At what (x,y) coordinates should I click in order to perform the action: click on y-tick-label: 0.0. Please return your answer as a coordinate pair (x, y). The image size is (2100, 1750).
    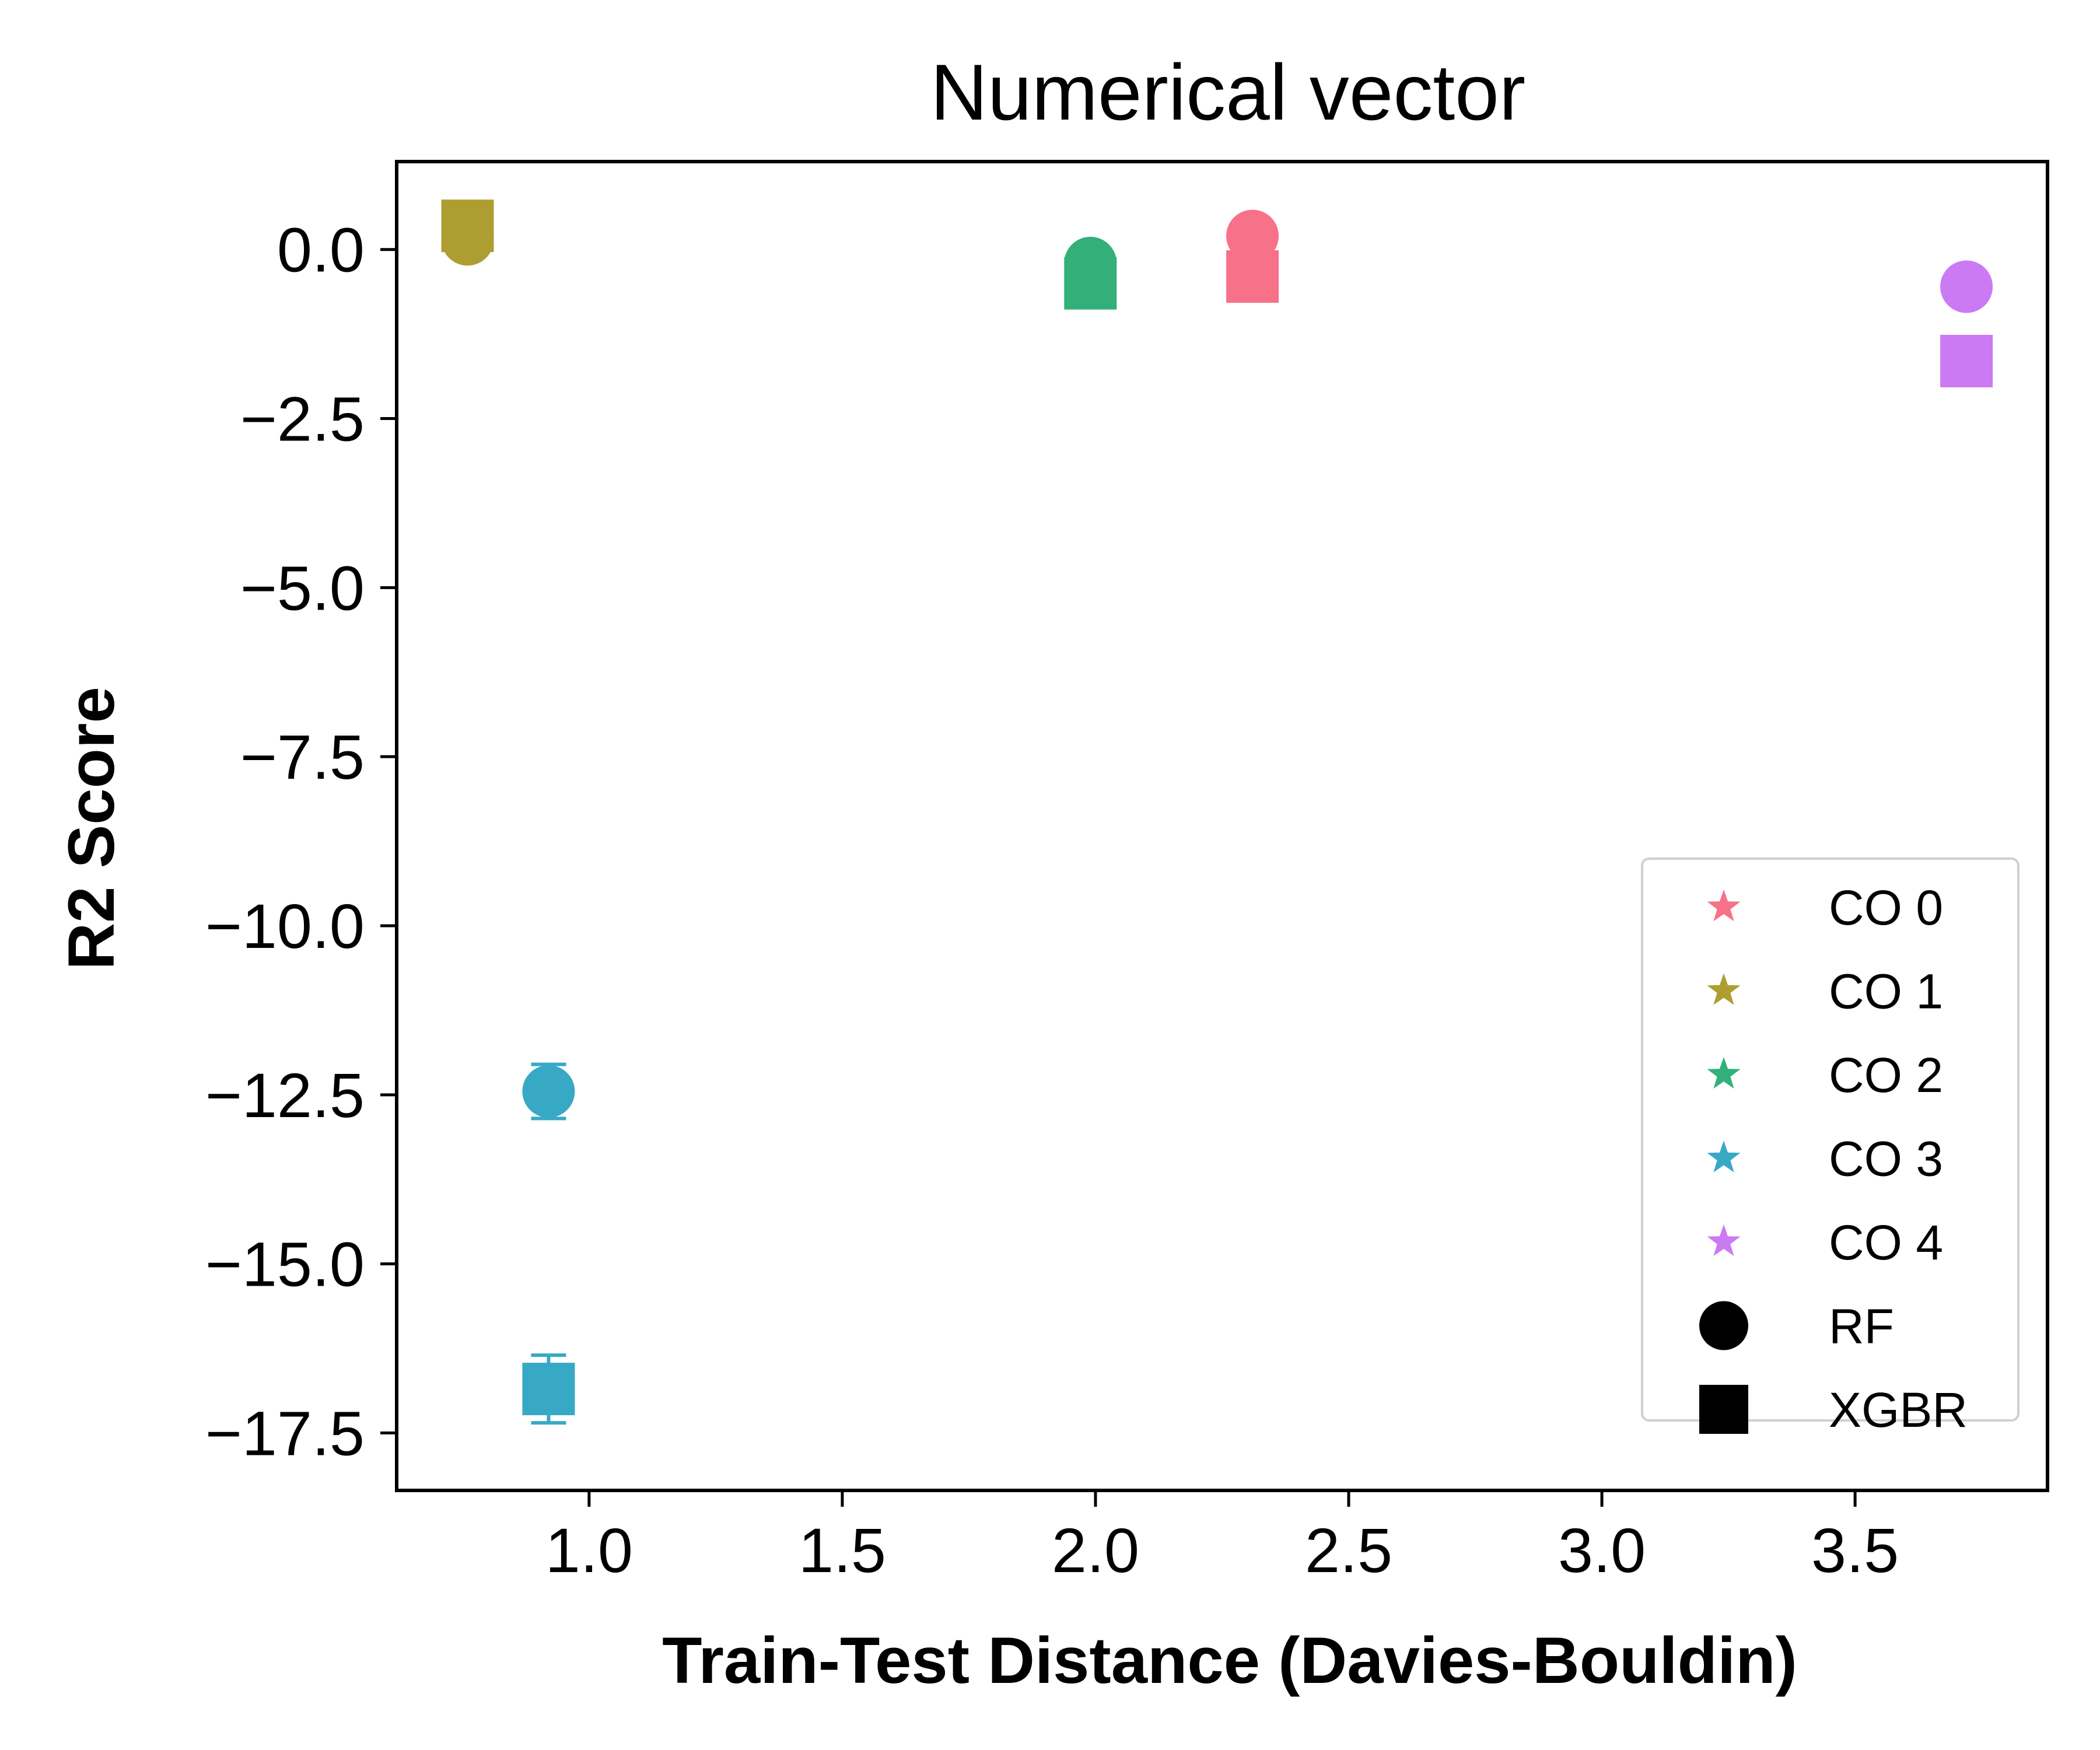
    Looking at the image, I should click on (321, 250).